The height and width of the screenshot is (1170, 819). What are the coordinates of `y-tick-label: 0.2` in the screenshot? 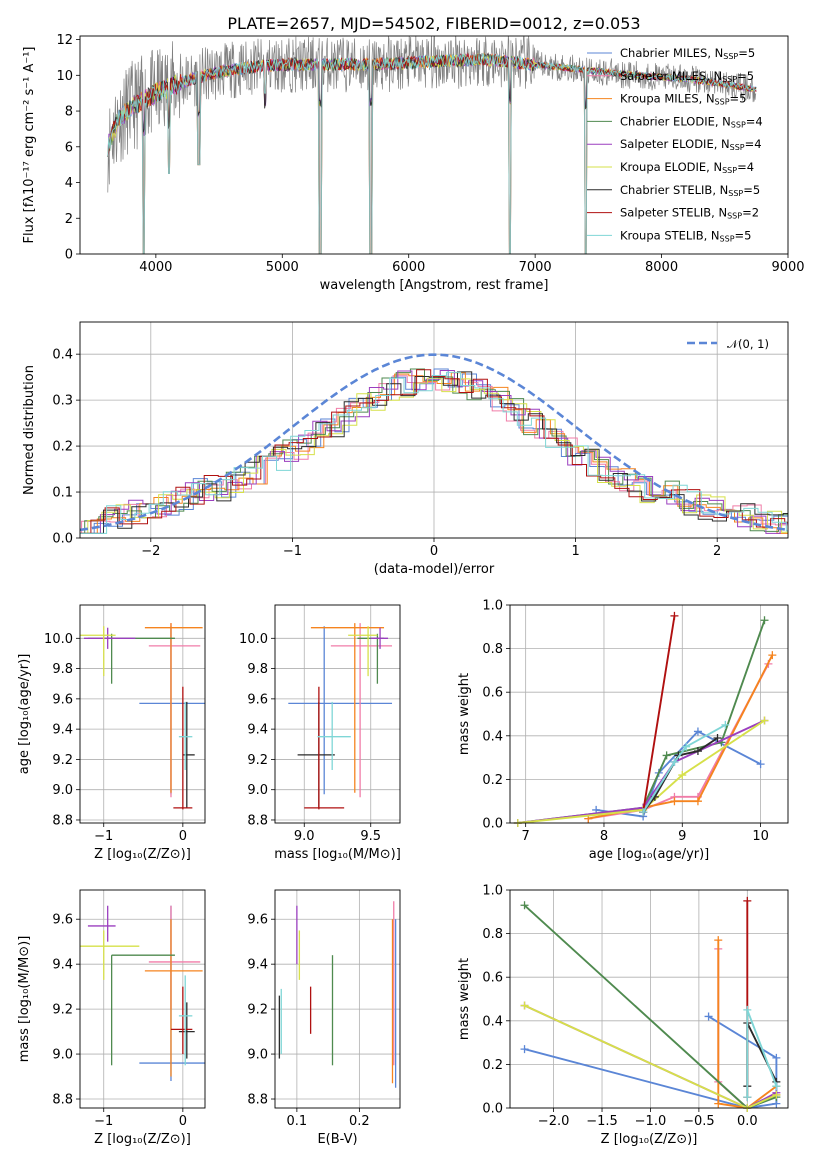 It's located at (62, 447).